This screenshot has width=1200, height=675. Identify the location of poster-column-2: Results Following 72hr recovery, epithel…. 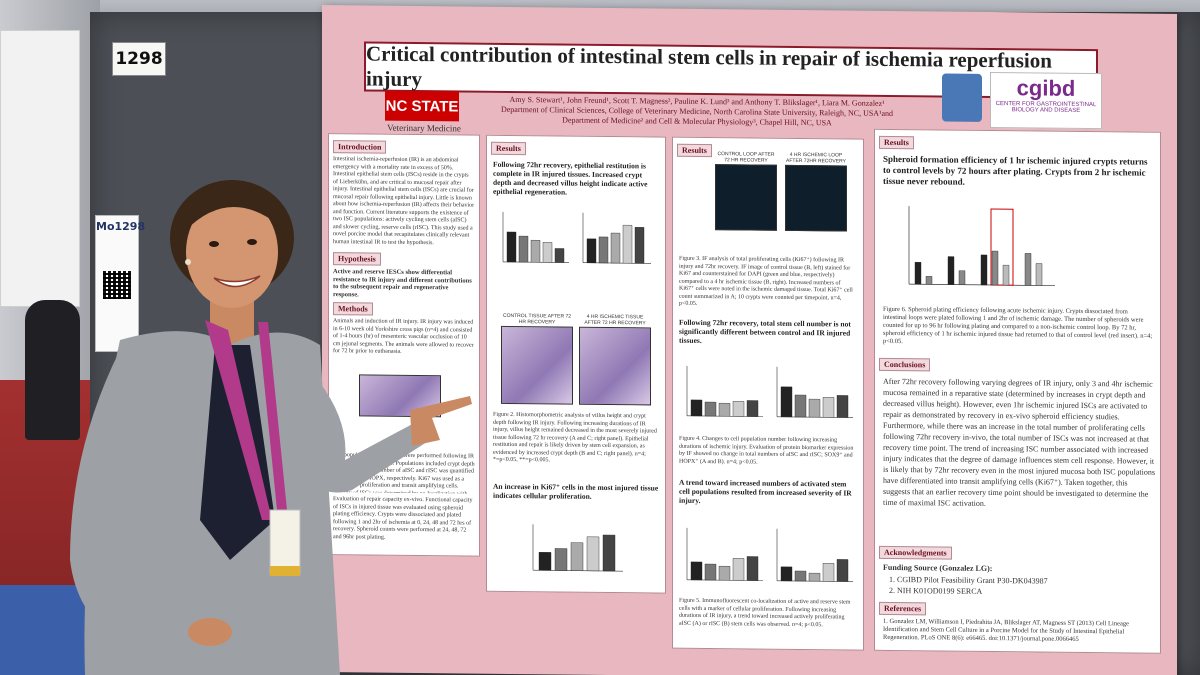
(576, 364).